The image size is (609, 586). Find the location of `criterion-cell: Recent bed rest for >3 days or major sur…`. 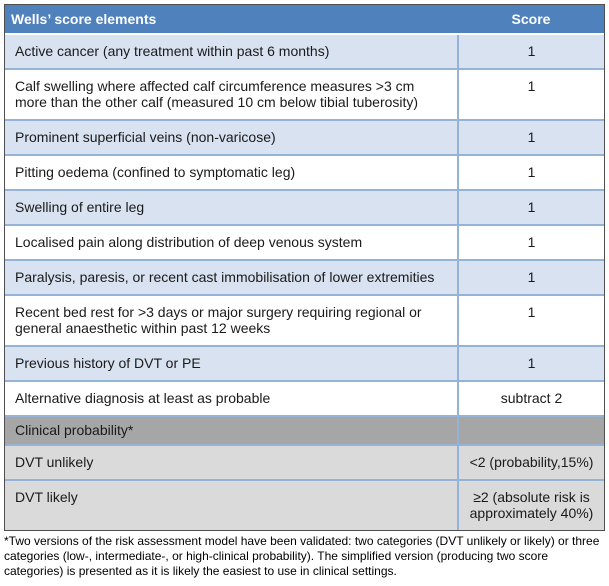

criterion-cell: Recent bed rest for >3 days or major sur… is located at coordinates (232, 320).